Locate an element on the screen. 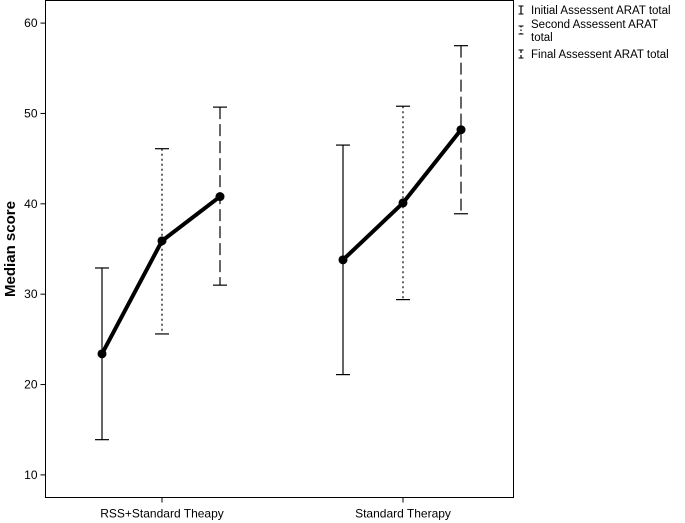 The height and width of the screenshot is (523, 685). legend-label: Second Assessent ARAT total is located at coordinates (594, 31).